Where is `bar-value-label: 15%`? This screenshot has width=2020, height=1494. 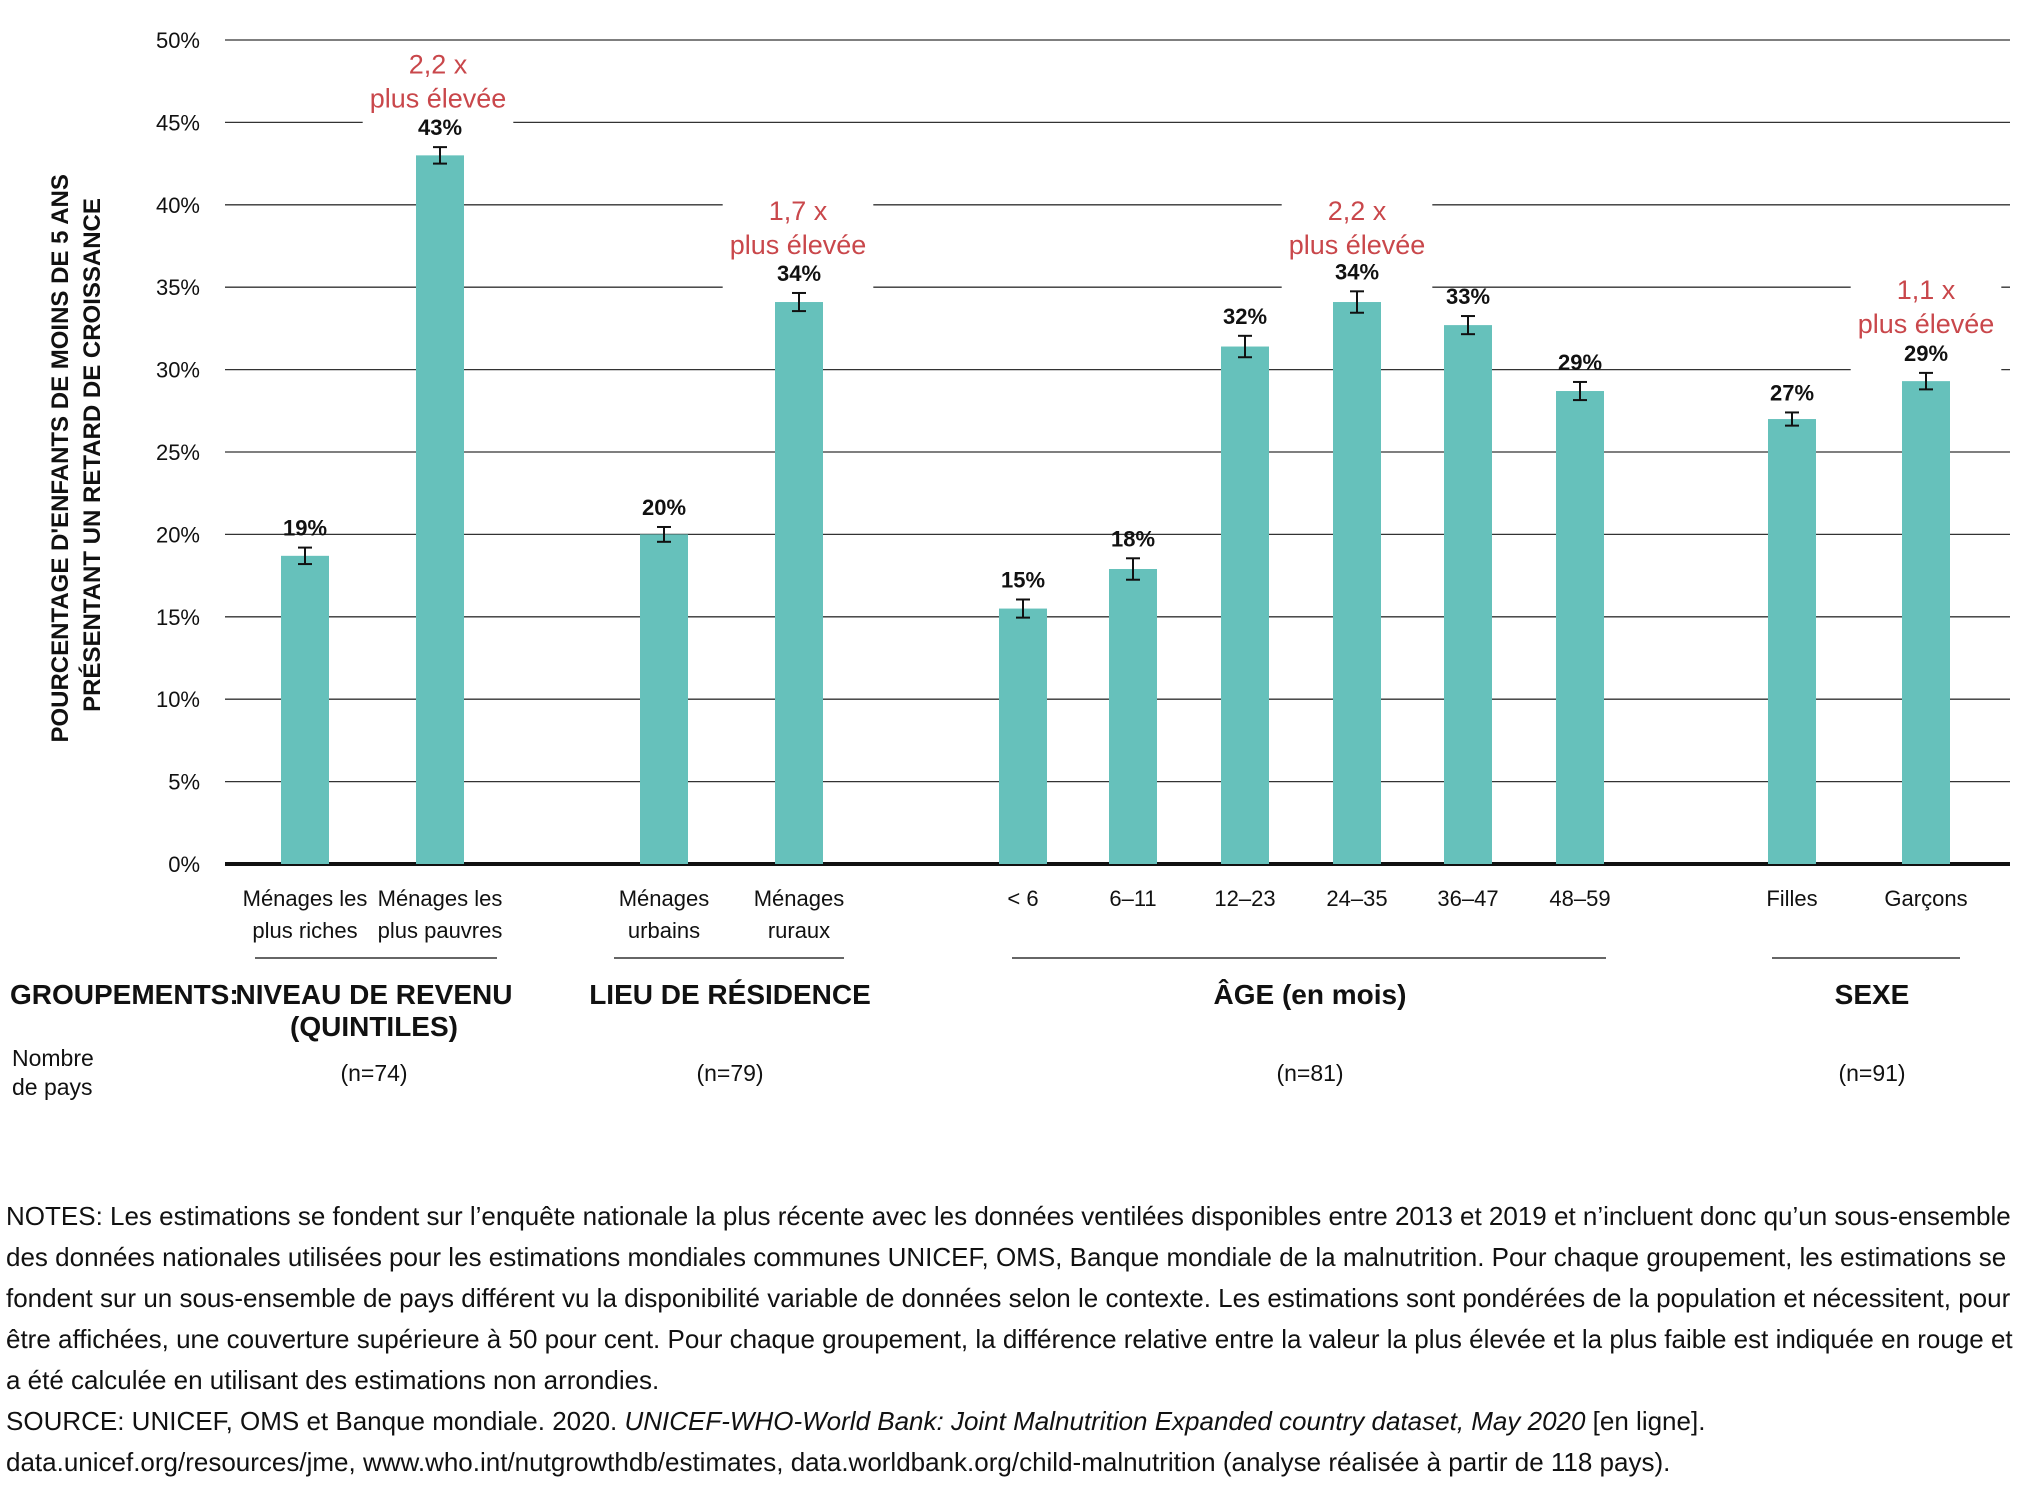 bar-value-label: 15% is located at coordinates (1023, 579).